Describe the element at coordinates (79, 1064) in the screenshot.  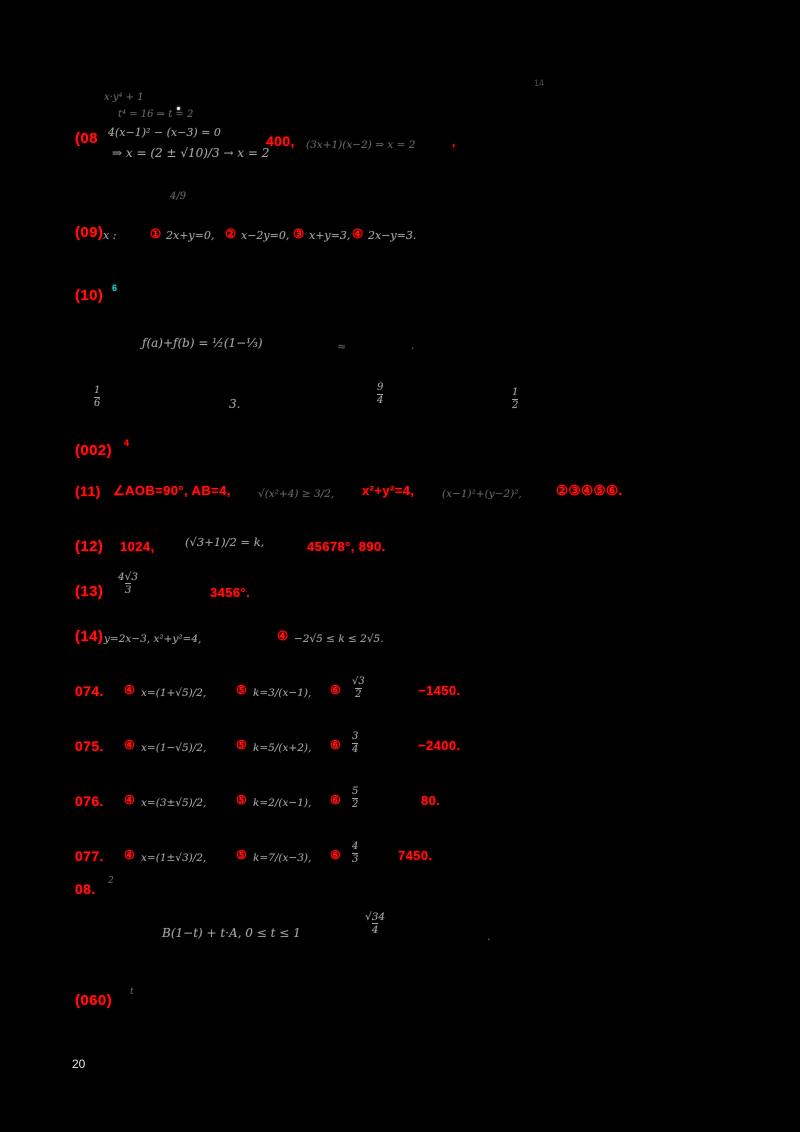
I see `page-number: 20` at that location.